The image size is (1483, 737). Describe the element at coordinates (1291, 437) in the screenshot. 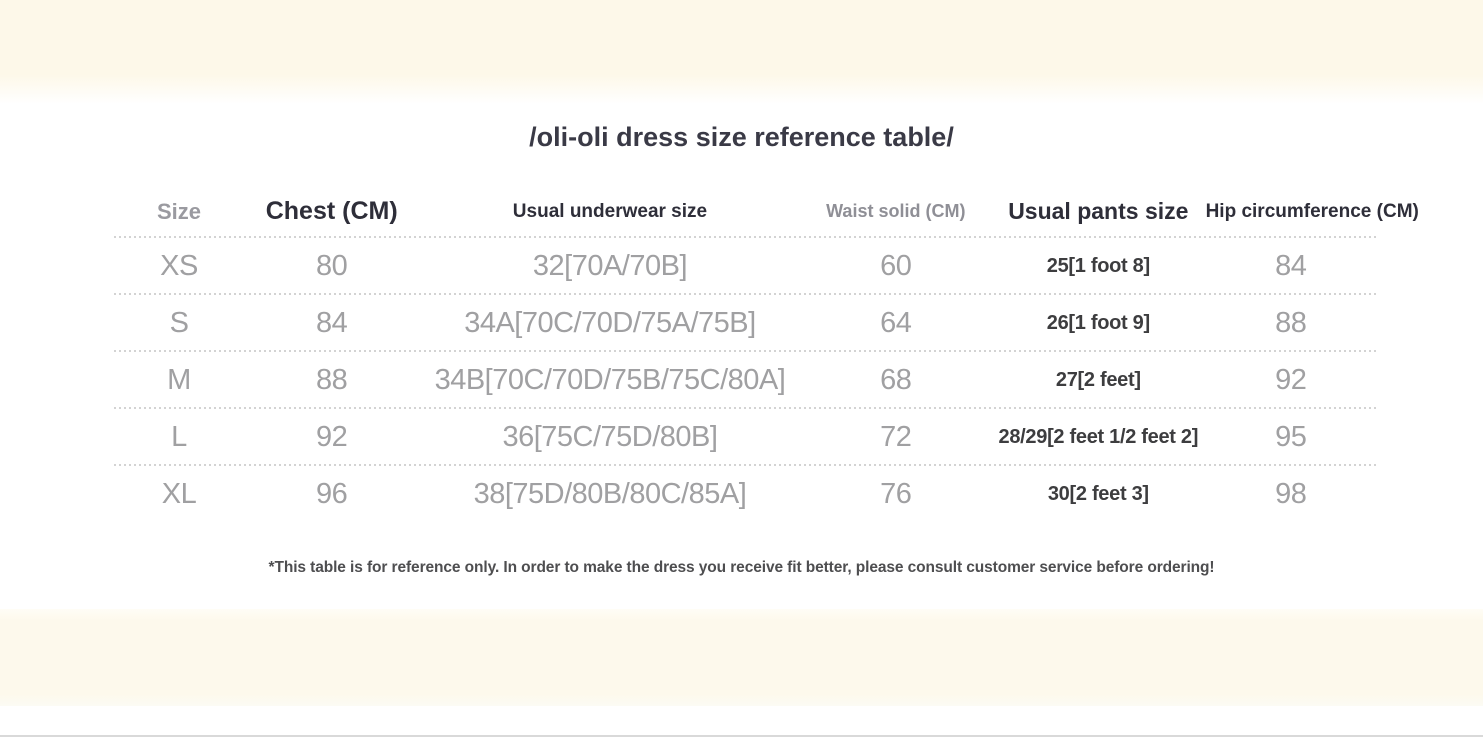

I see `cell-hip: 95` at that location.